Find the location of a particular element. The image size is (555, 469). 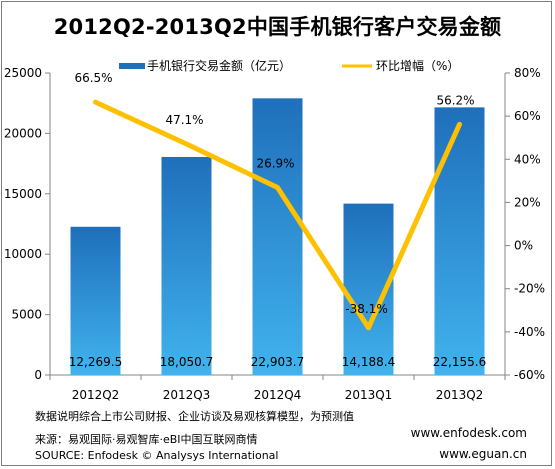

bar-value-label: 14,188.4 is located at coordinates (368, 362).